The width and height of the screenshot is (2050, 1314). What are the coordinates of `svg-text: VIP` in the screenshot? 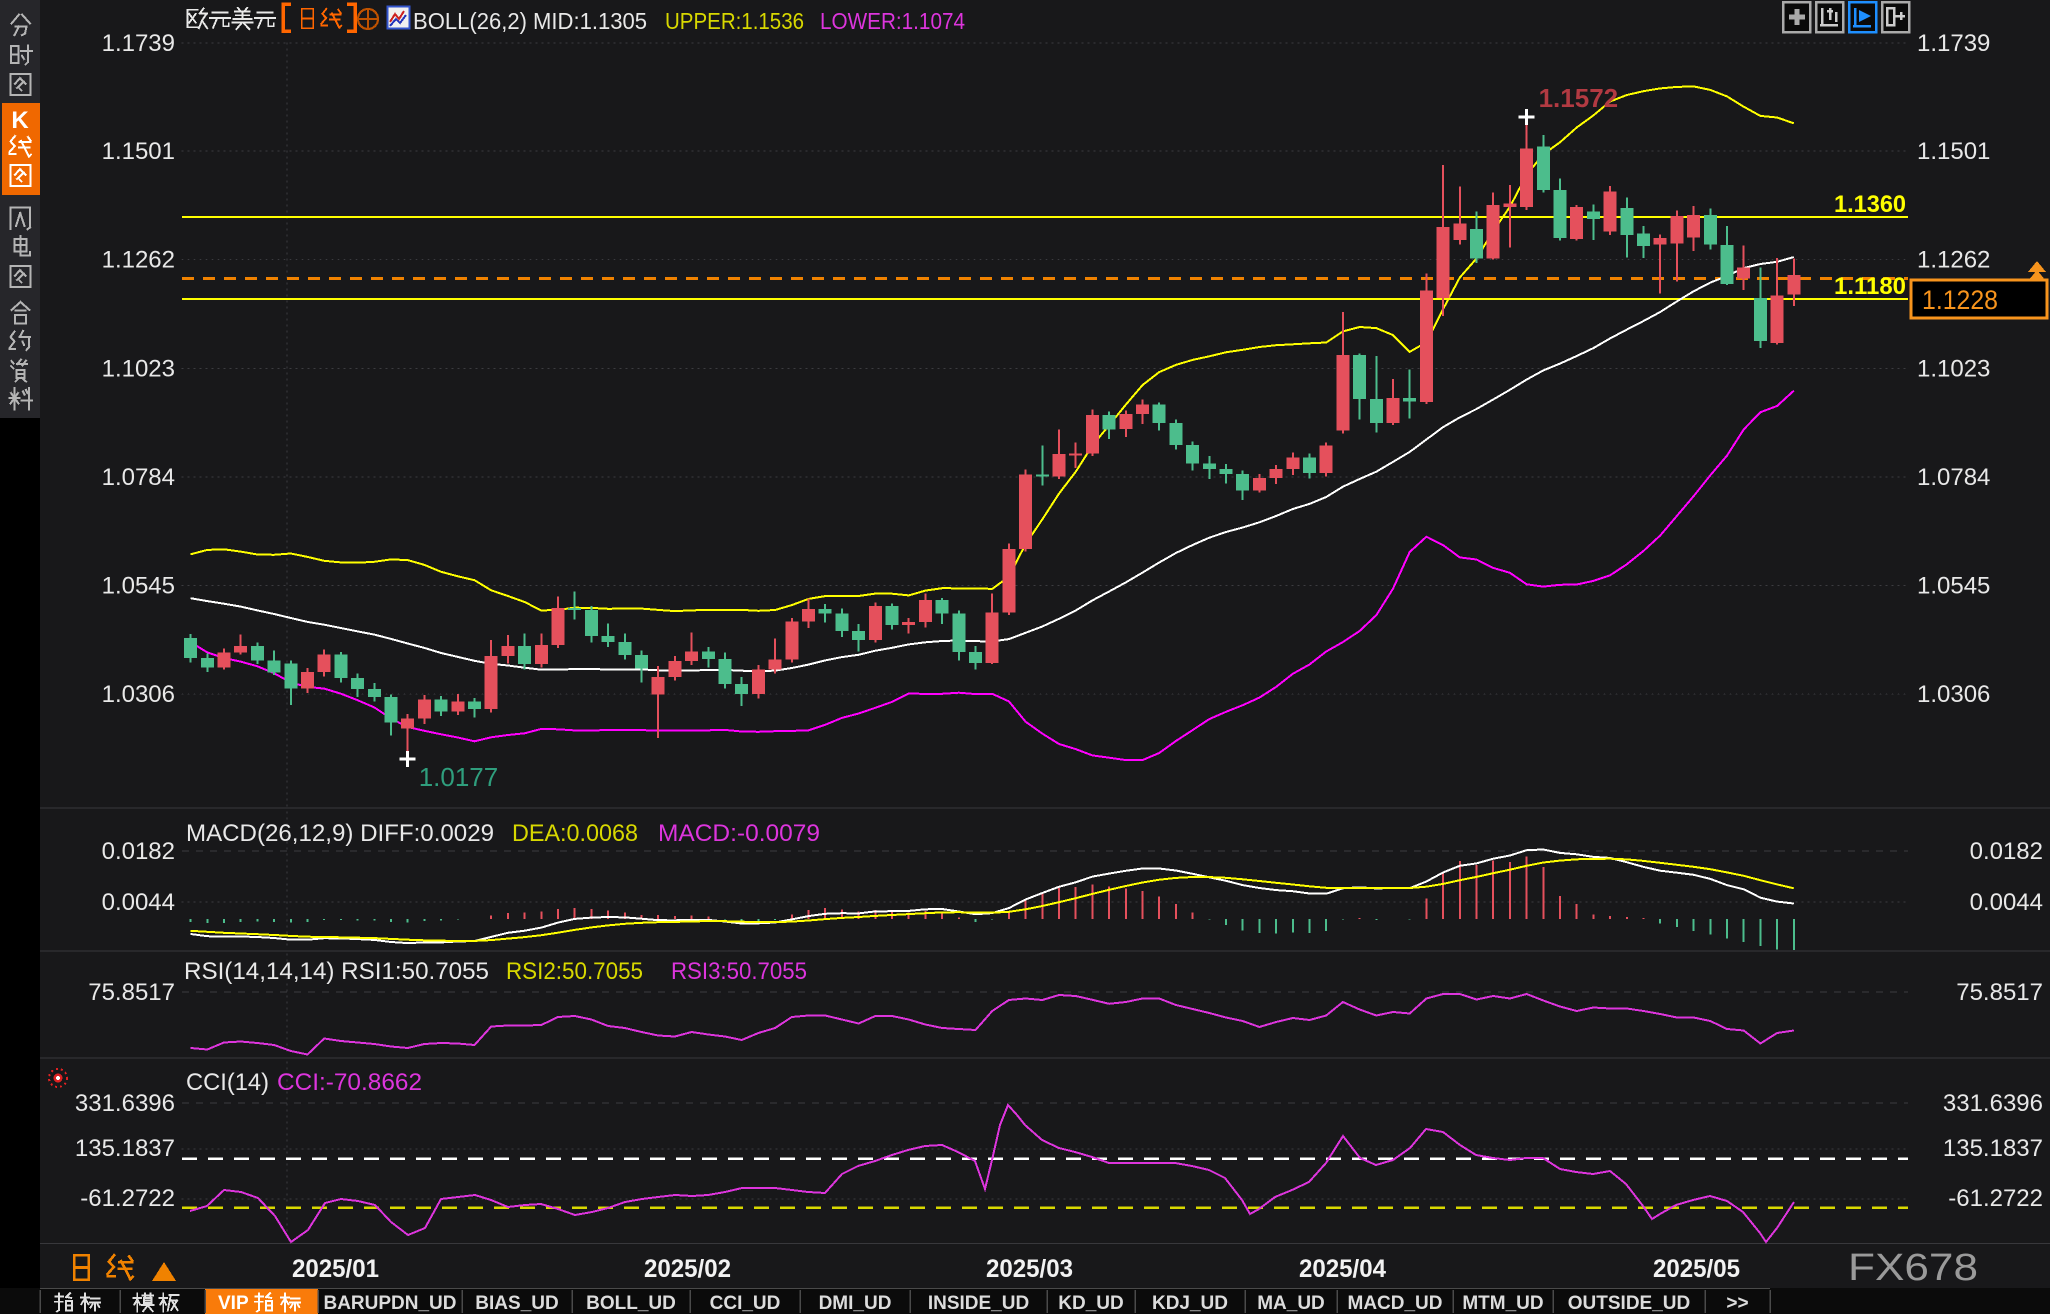 It's located at (233, 1303).